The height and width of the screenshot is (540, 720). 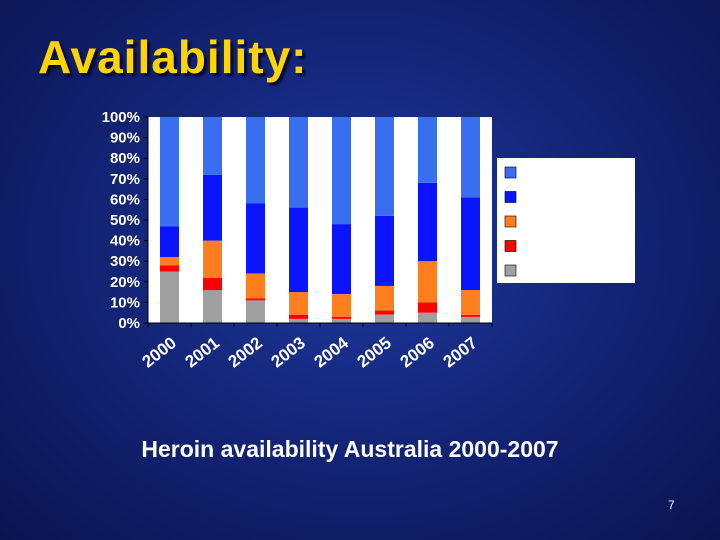 What do you see at coordinates (202, 352) in the screenshot?
I see `x-tick-label: 2001` at bounding box center [202, 352].